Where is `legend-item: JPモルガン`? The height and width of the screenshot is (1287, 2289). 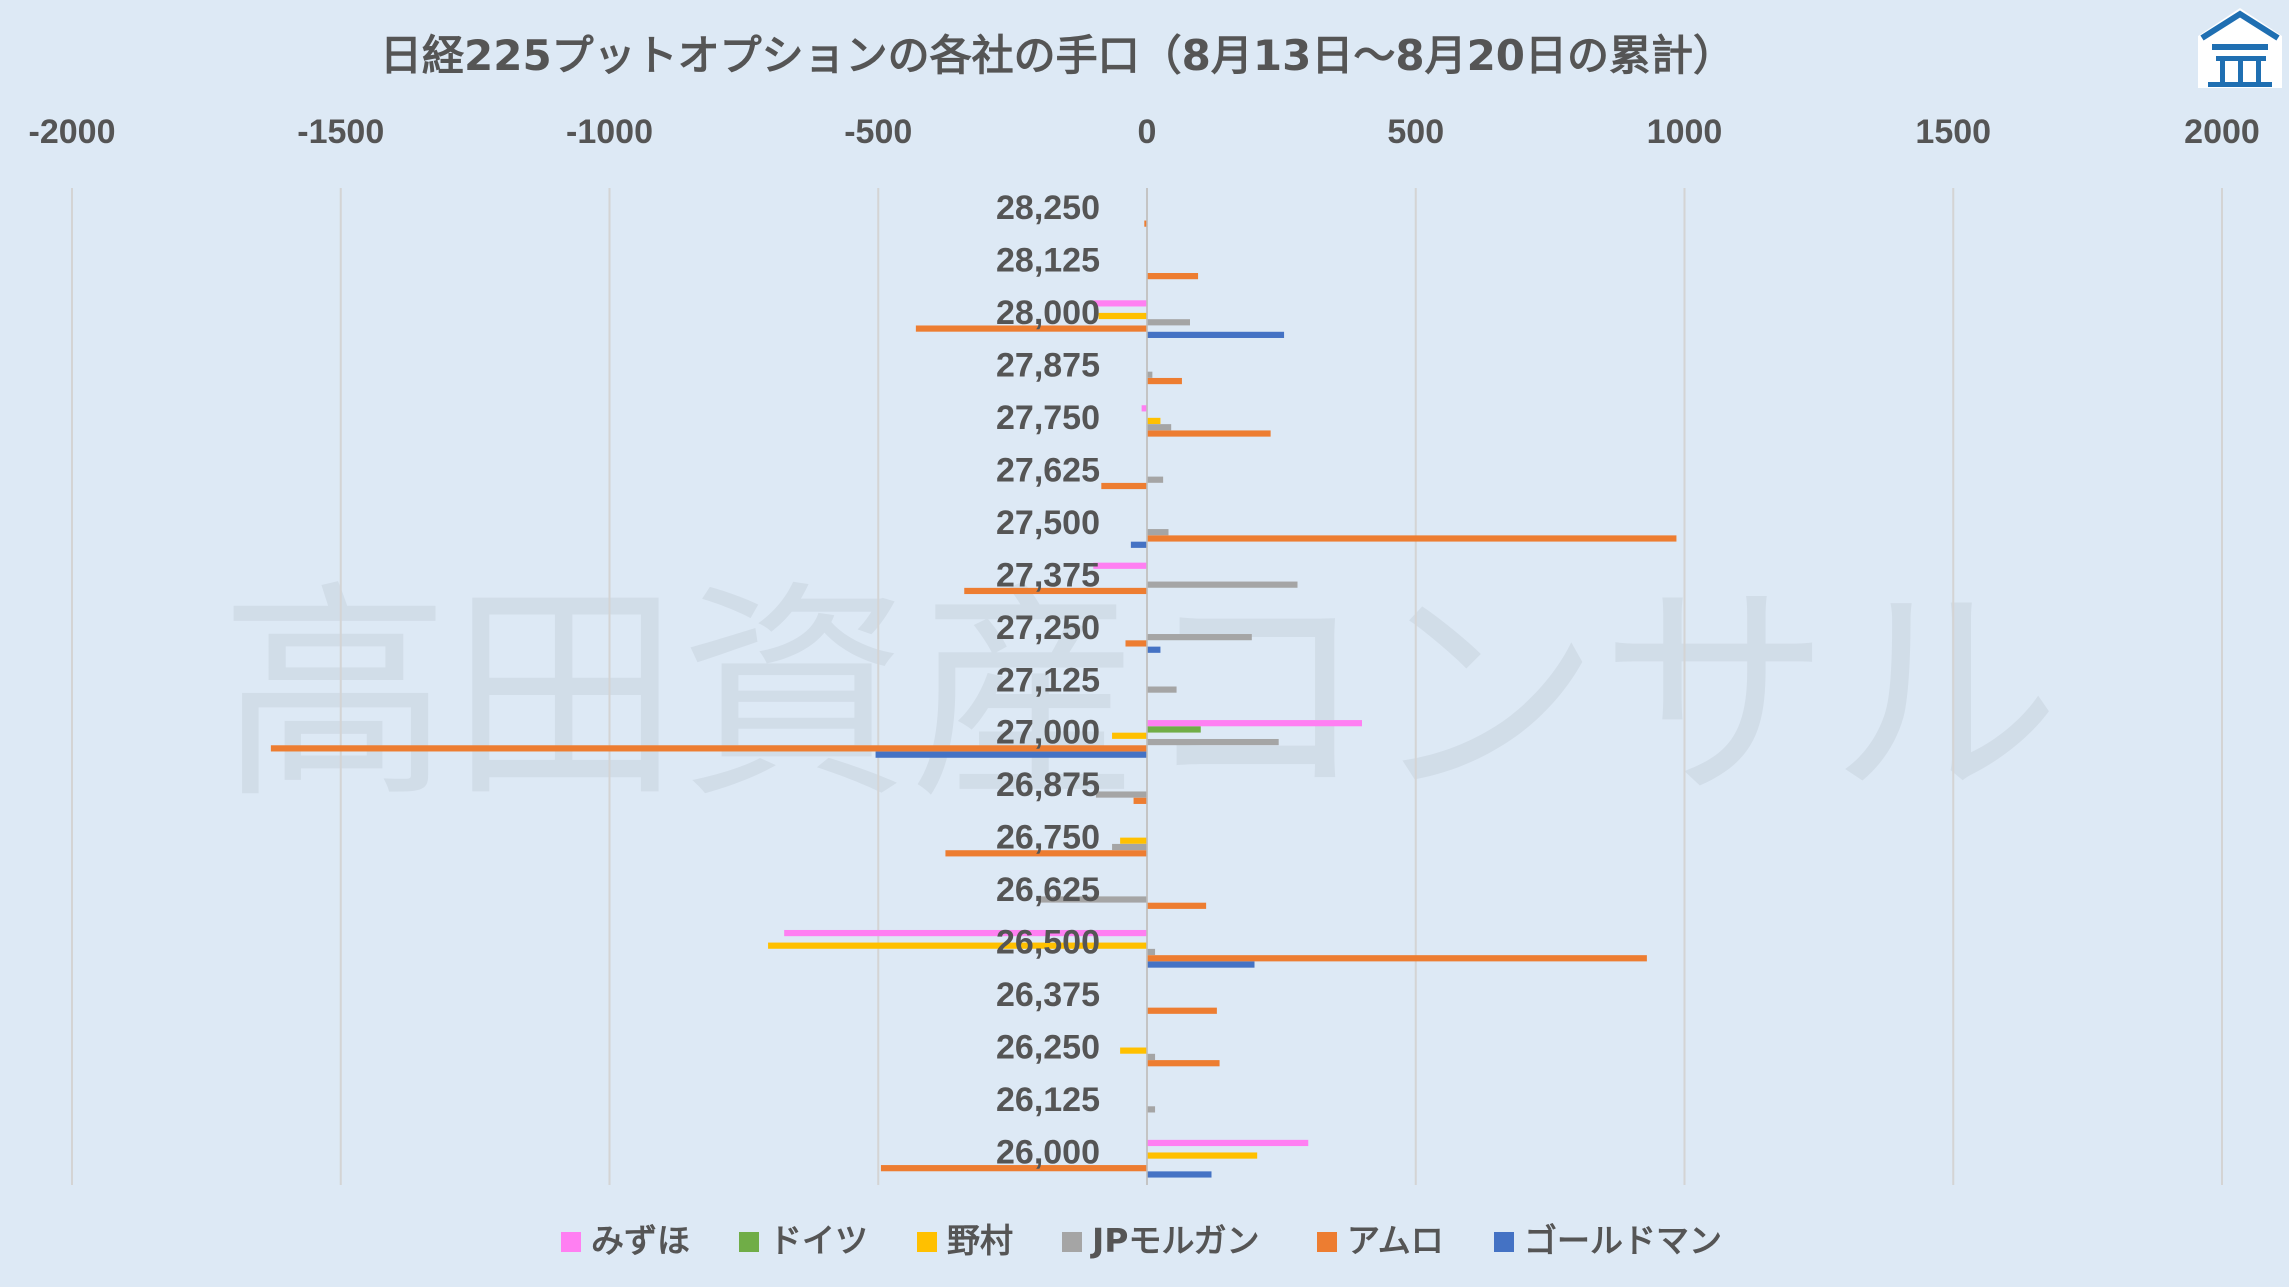 legend-item: JPモルガン is located at coordinates (1160, 1240).